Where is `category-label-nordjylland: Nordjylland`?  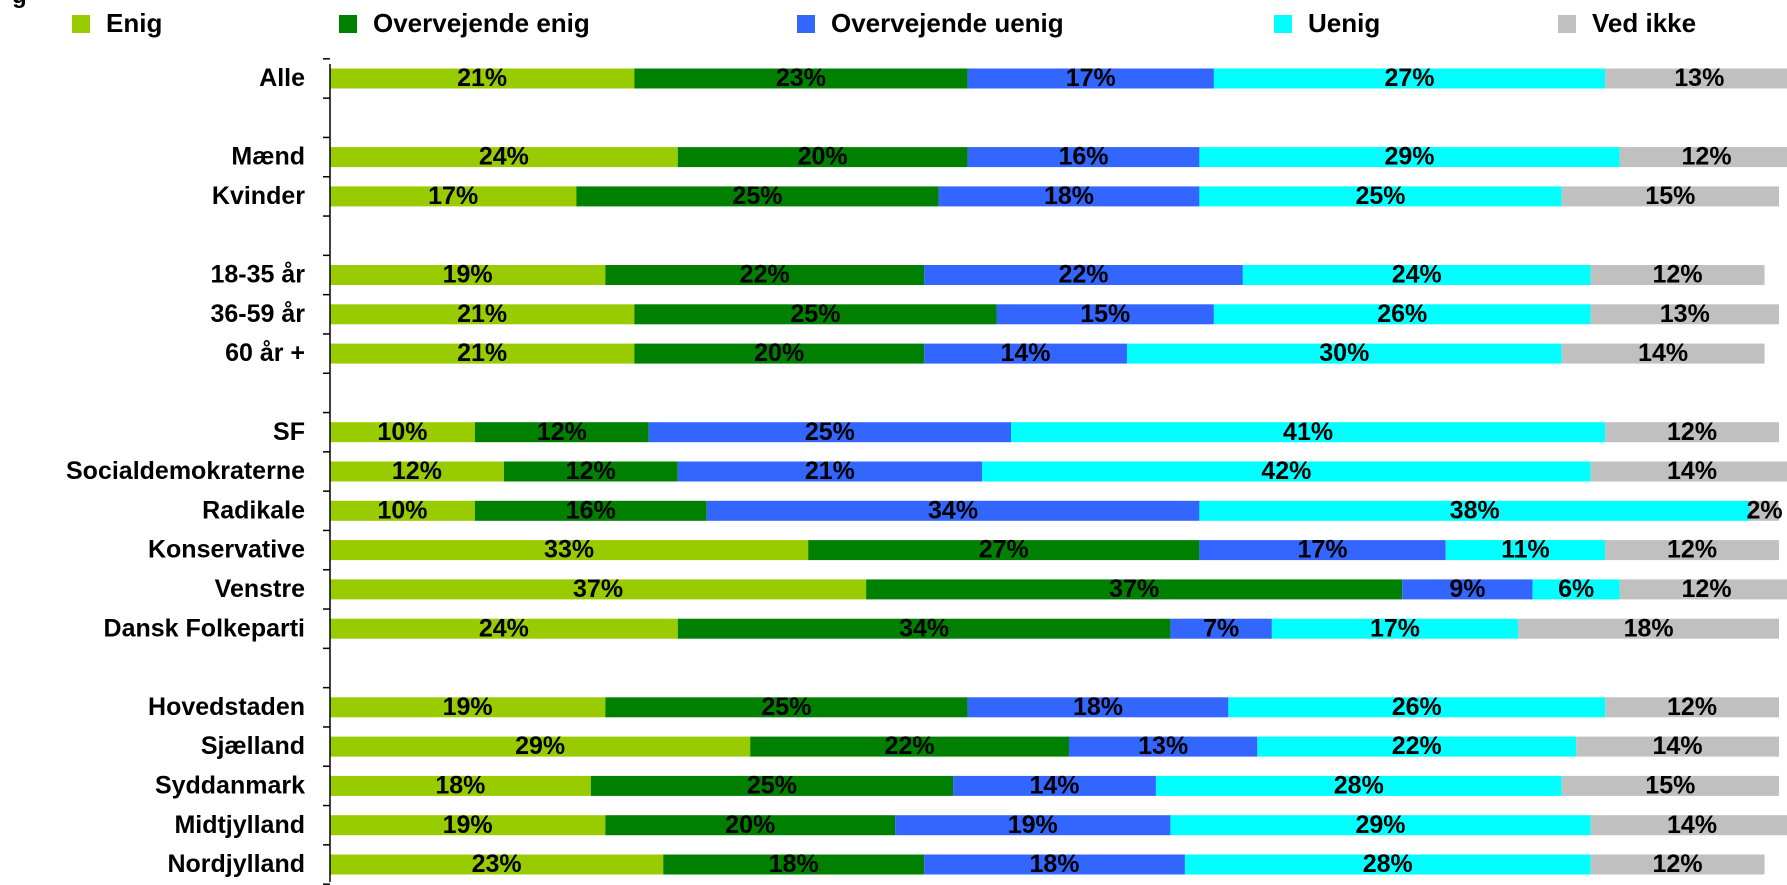
category-label-nordjylland: Nordjylland is located at coordinates (236, 864).